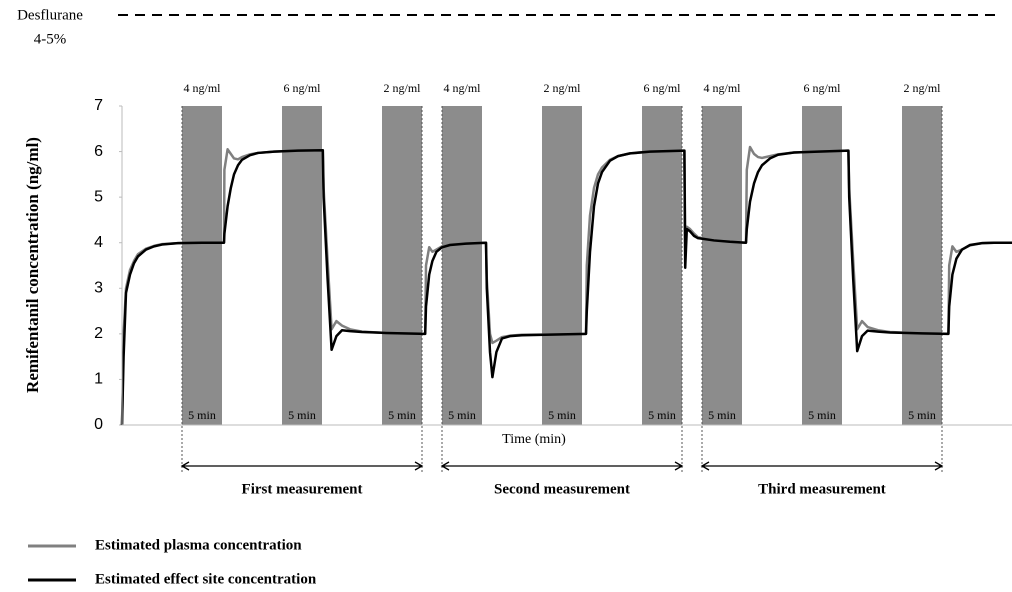 The height and width of the screenshot is (592, 1012). What do you see at coordinates (198, 545) in the screenshot?
I see `legend-label: Estimated plasma concentration` at bounding box center [198, 545].